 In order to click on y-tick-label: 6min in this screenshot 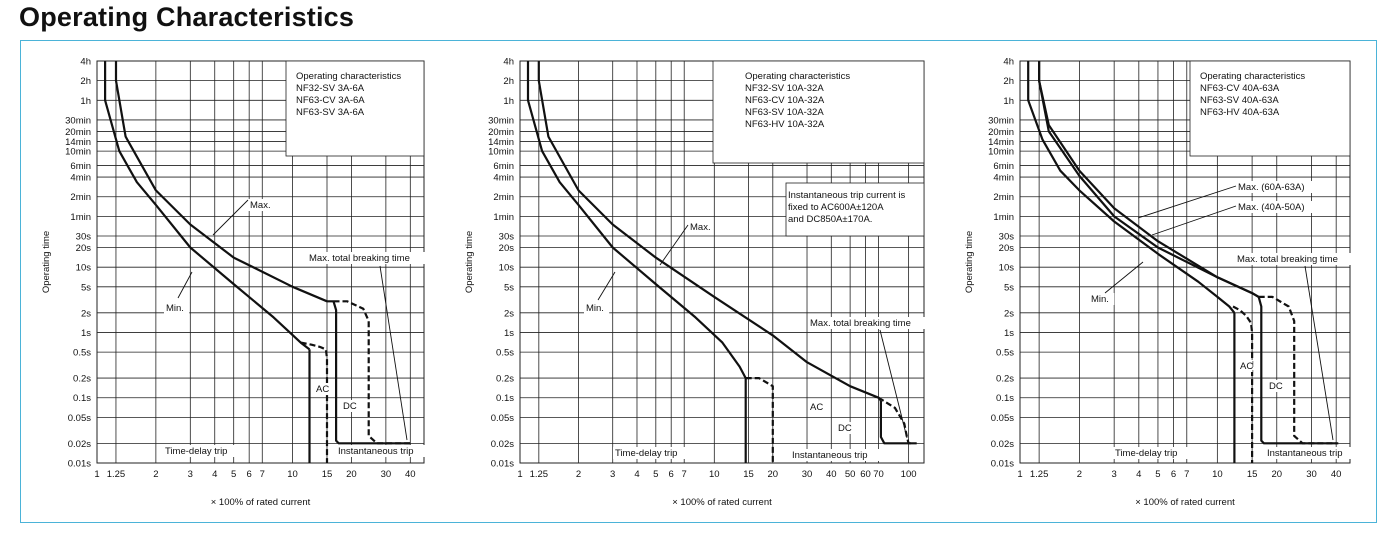, I will do `click(1003, 166)`.